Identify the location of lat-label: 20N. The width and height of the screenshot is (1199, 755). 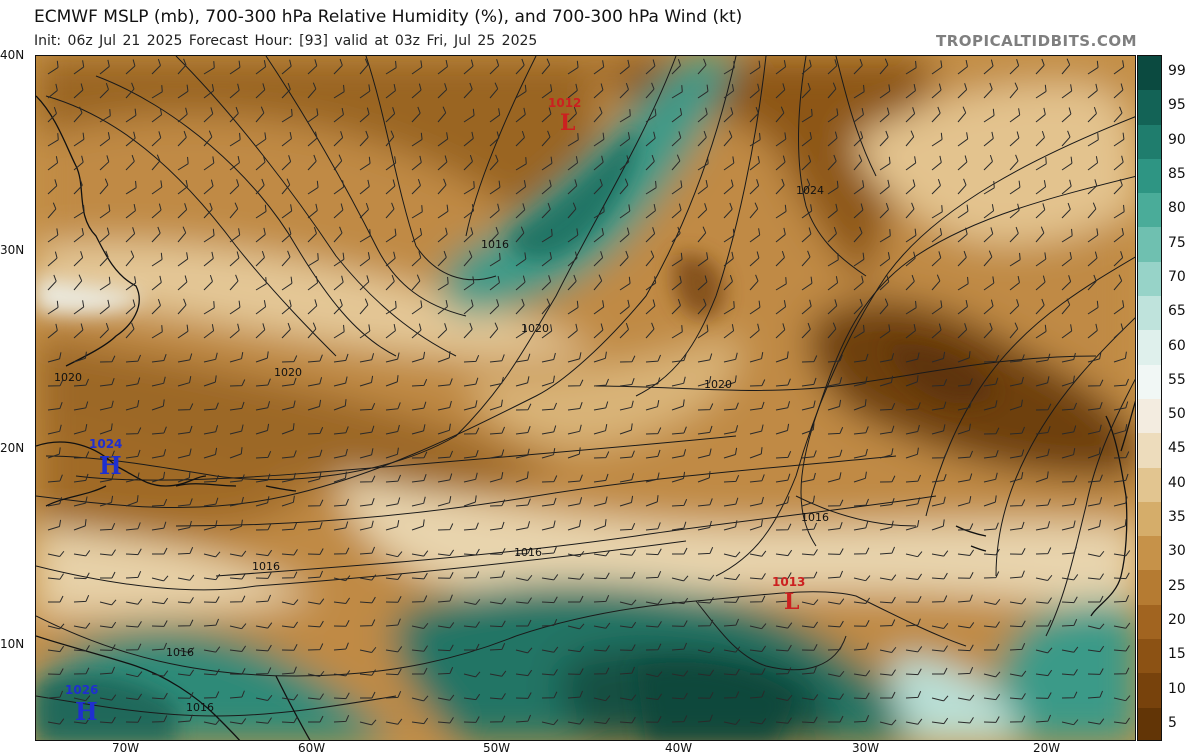
(12, 448).